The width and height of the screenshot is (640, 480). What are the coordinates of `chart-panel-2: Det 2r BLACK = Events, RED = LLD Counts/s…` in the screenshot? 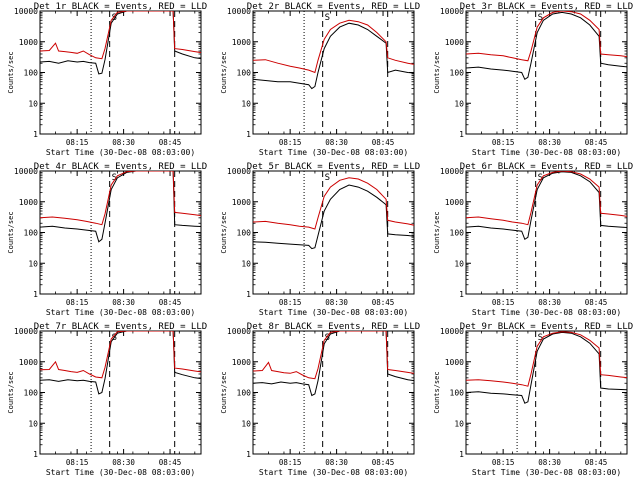 It's located at (320, 79).